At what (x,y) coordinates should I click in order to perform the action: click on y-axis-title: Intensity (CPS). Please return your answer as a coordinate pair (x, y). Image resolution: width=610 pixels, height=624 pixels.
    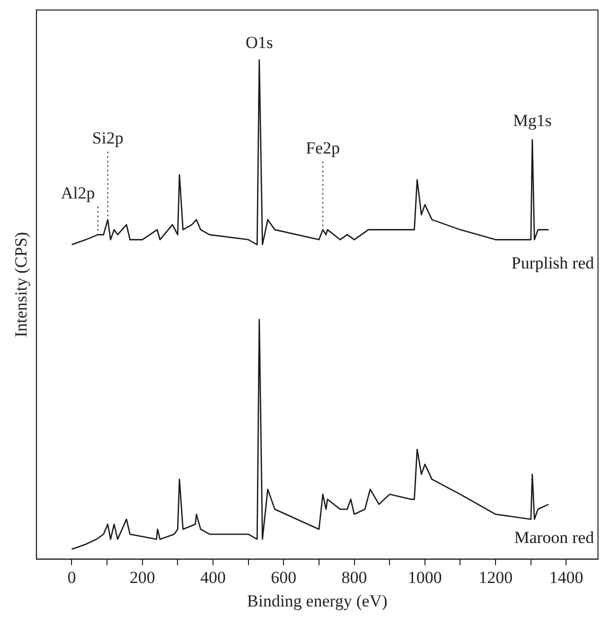
    Looking at the image, I should click on (21, 285).